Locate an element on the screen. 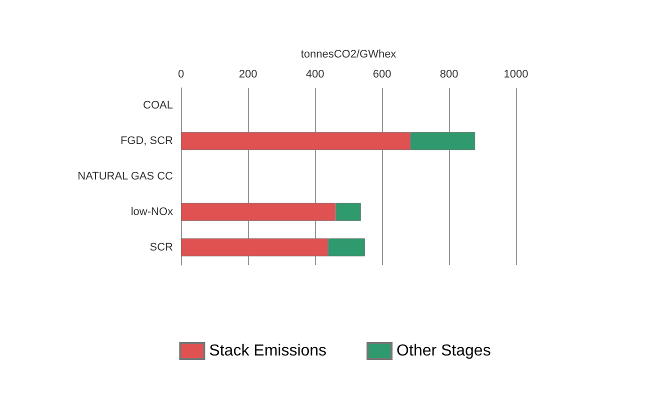 Image resolution: width=670 pixels, height=413 pixels. x-tick-label: 400 is located at coordinates (315, 74).